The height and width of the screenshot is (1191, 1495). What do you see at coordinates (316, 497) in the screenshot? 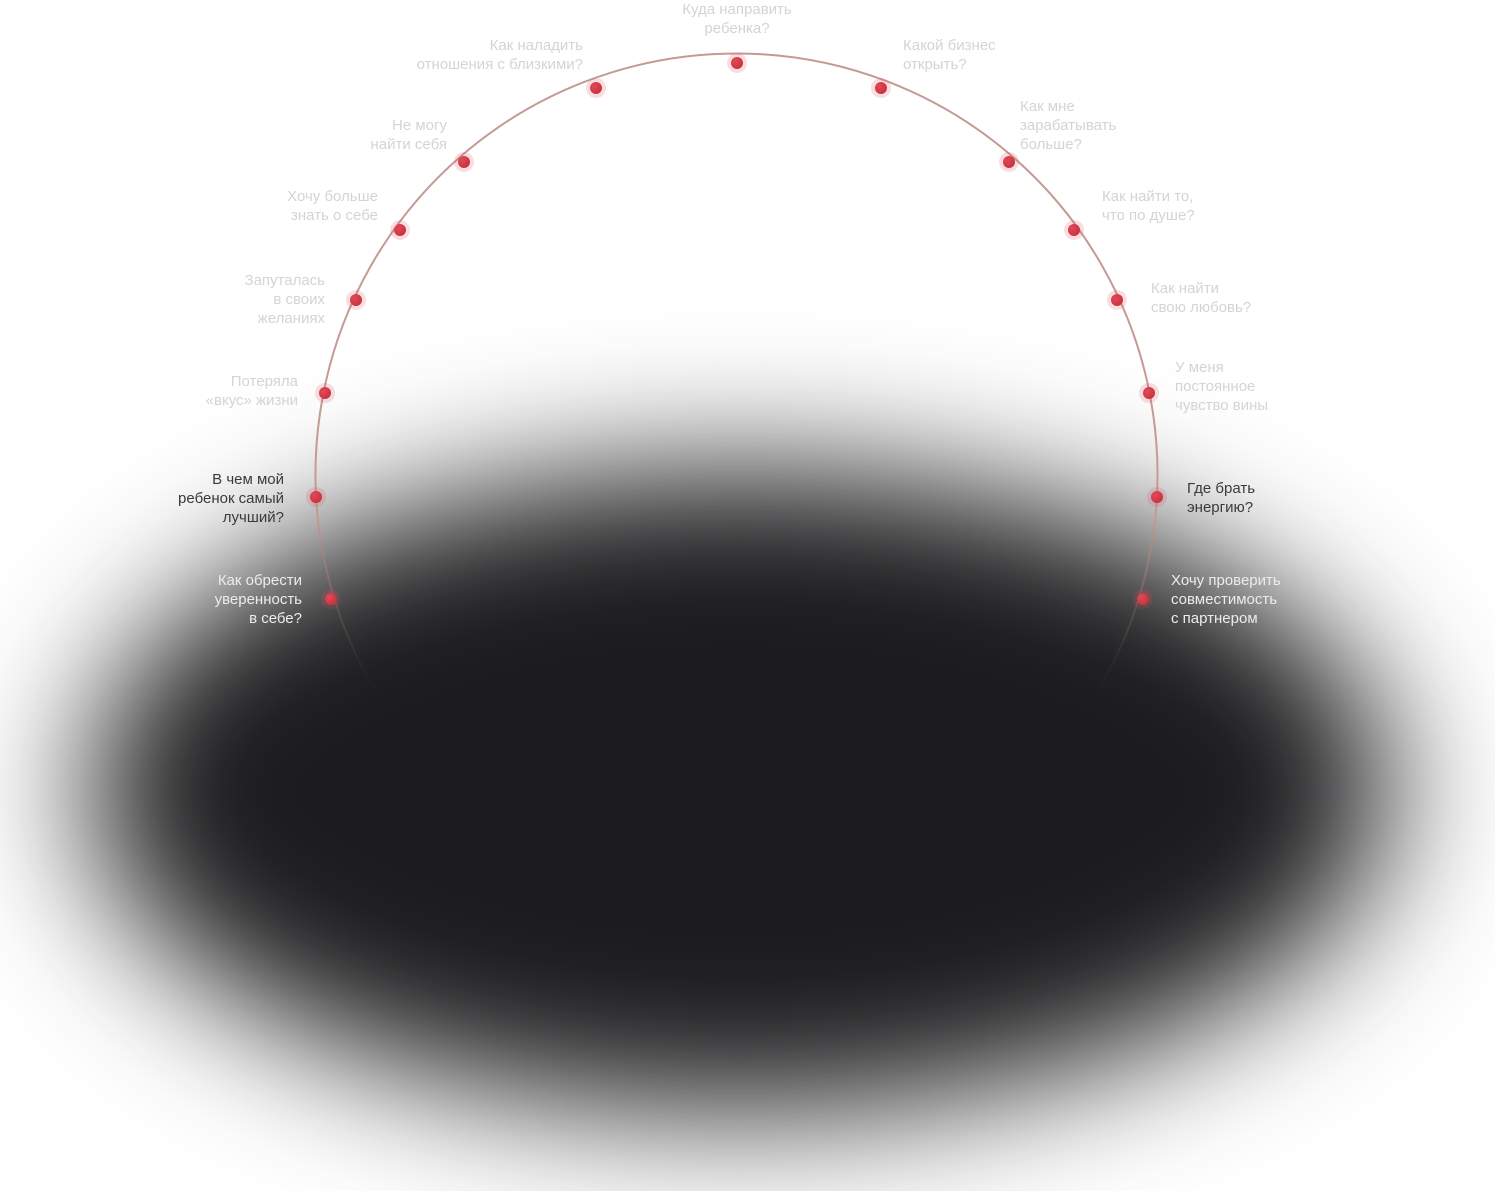
I see `dot-q-child-talent` at bounding box center [316, 497].